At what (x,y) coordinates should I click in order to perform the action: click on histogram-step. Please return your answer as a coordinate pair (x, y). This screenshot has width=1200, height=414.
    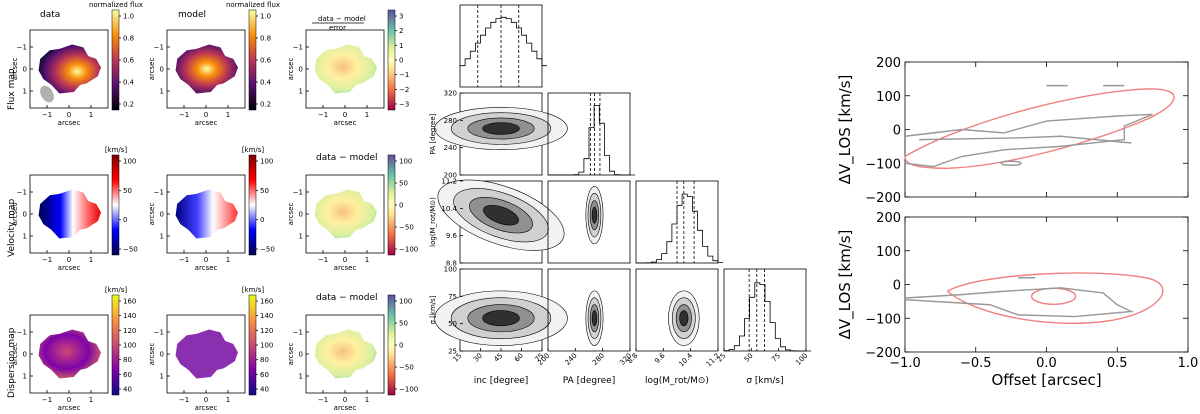
    Looking at the image, I should click on (680, 228).